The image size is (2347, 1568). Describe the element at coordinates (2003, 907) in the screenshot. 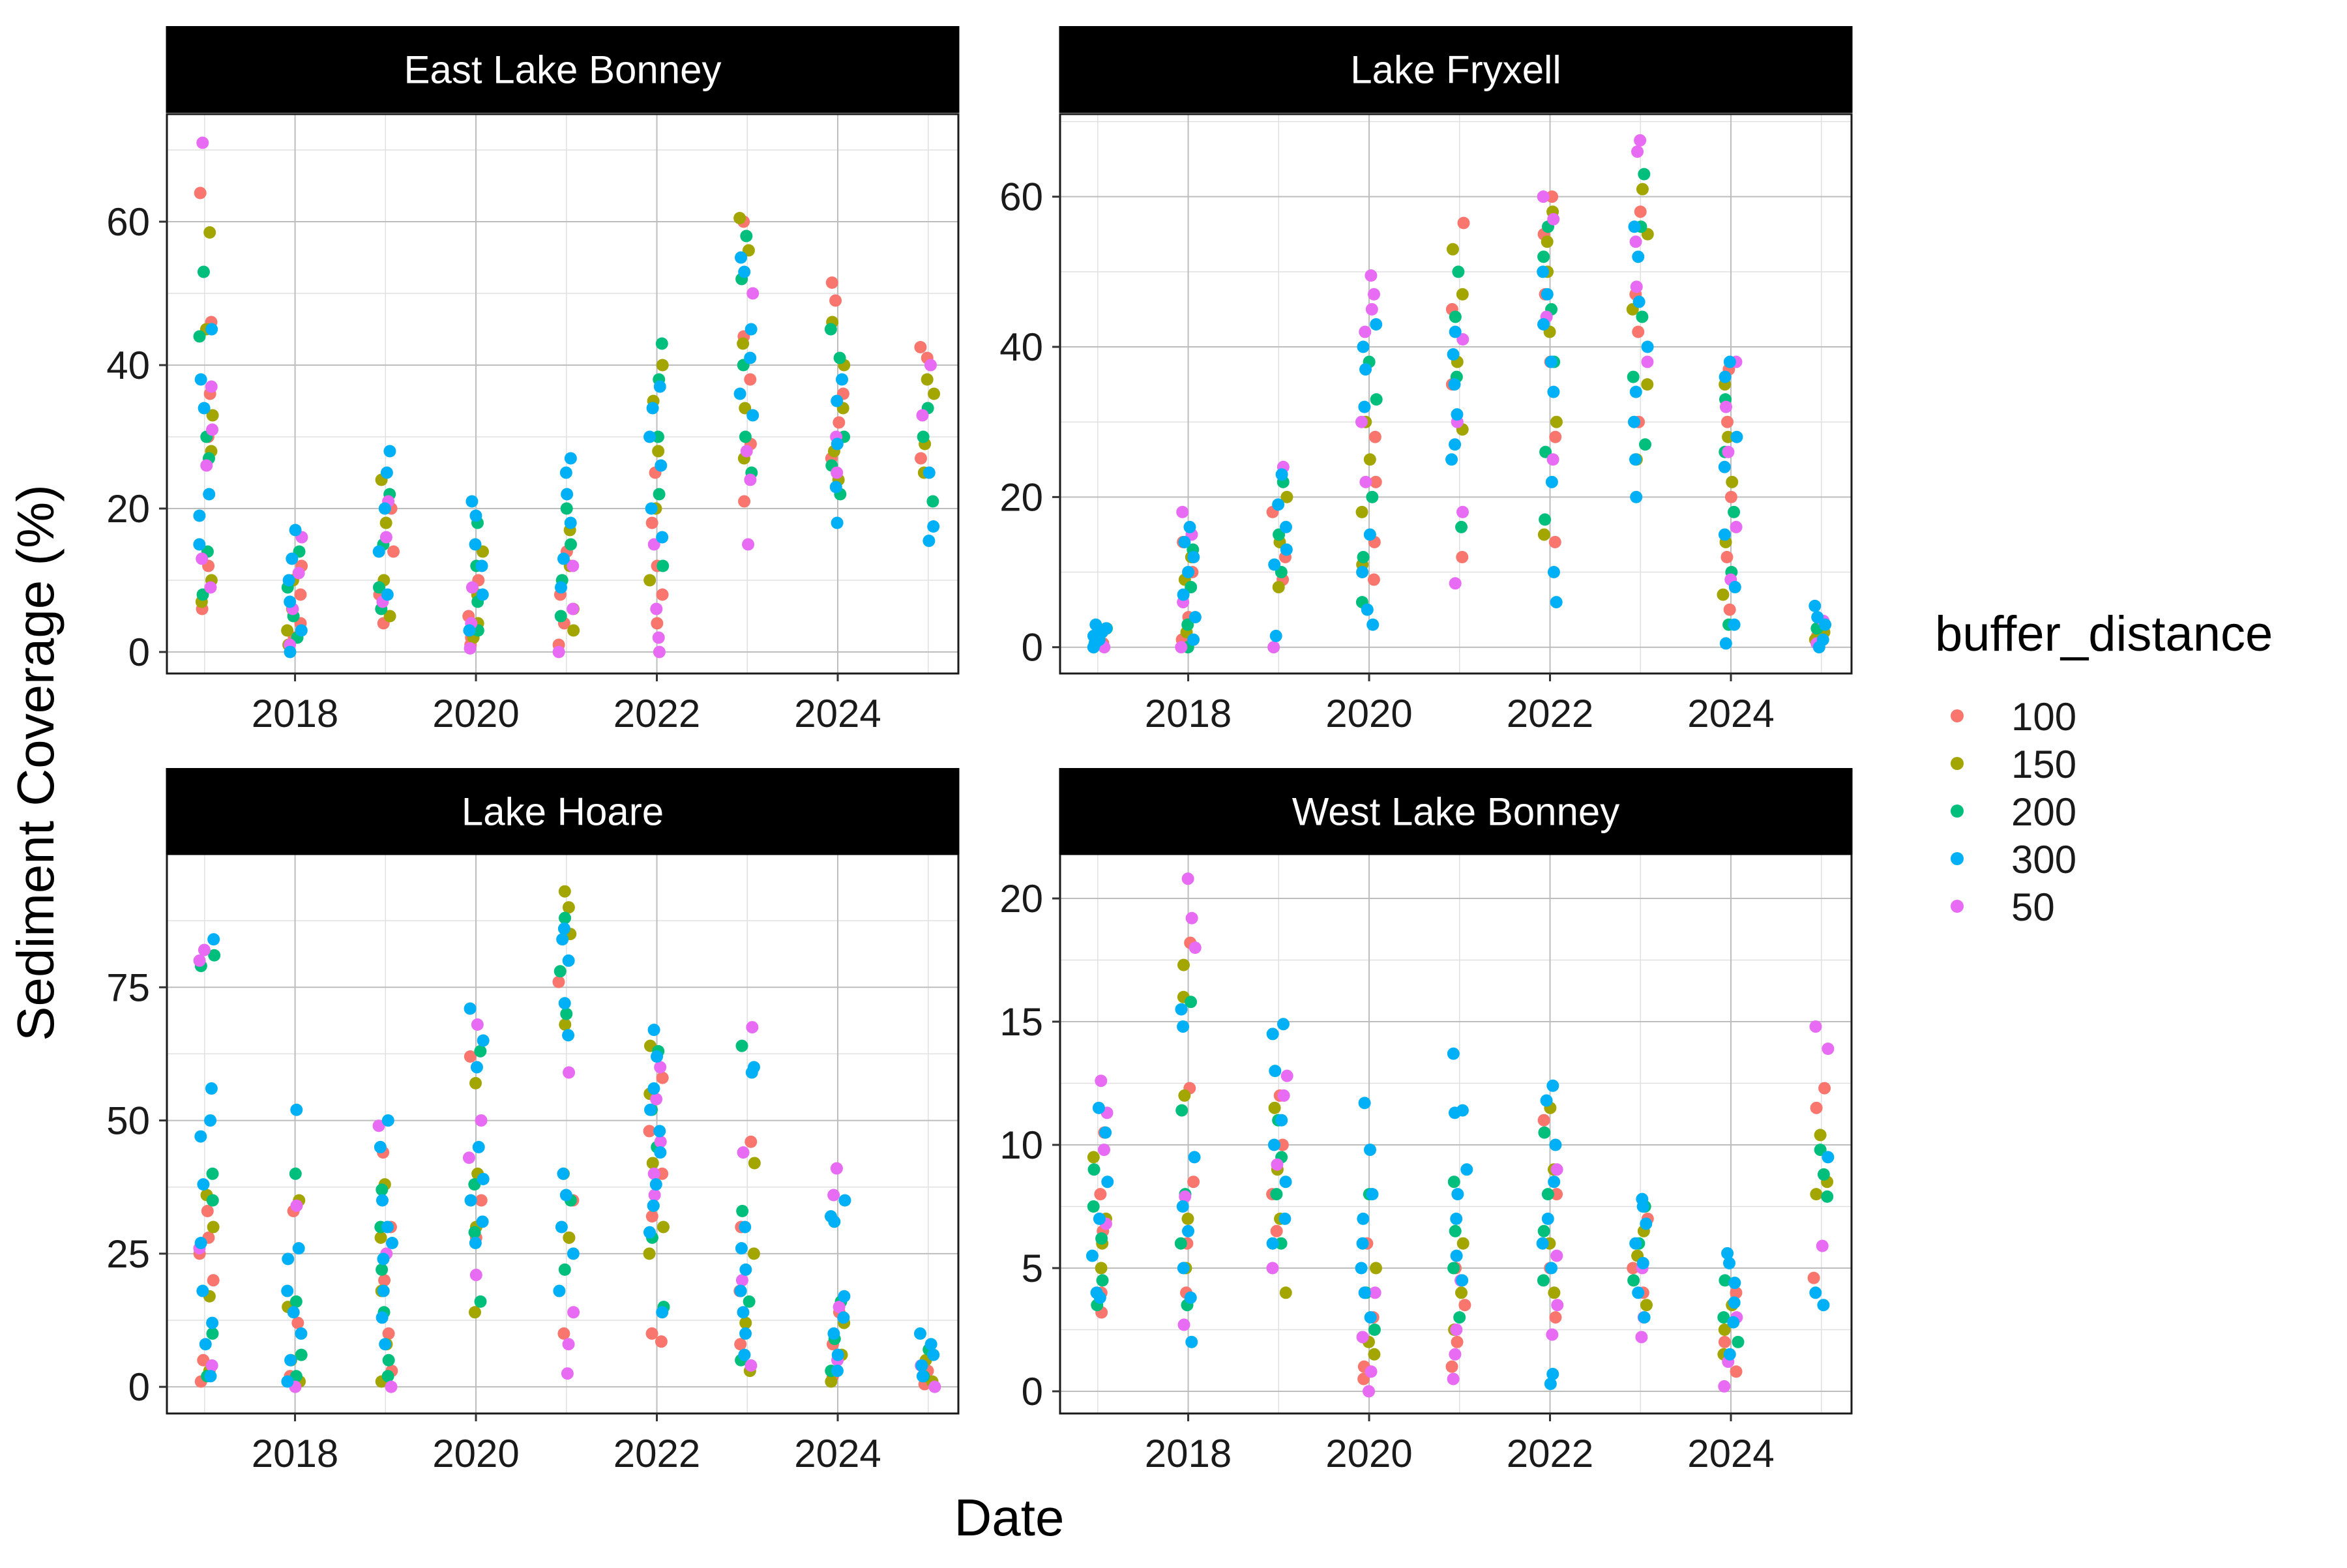

I see `legend-item-50: 50` at that location.